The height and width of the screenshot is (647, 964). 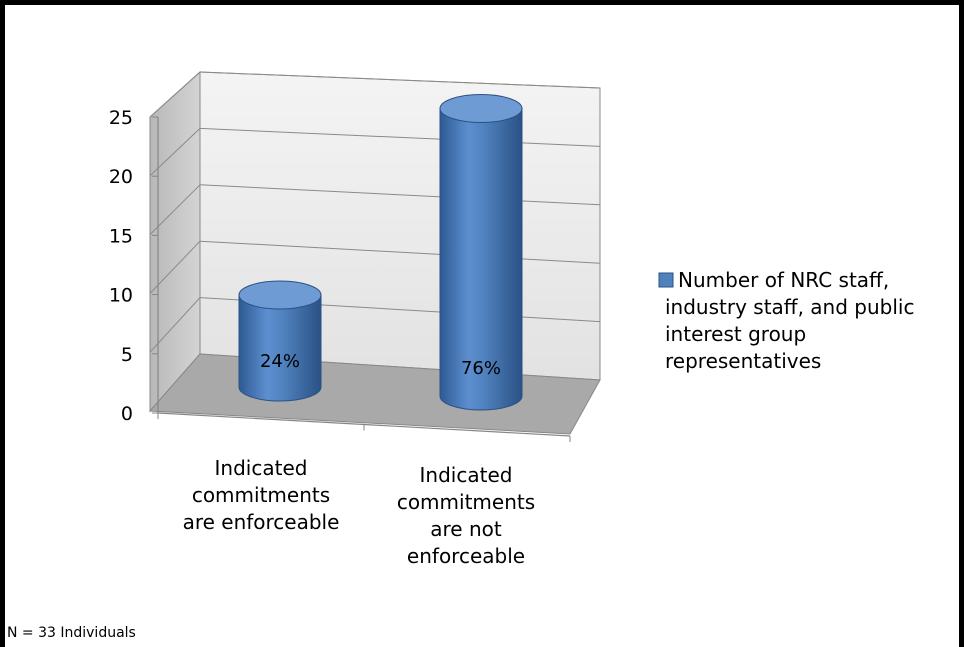 I want to click on bars: 24% 76%, so click(x=380, y=252).